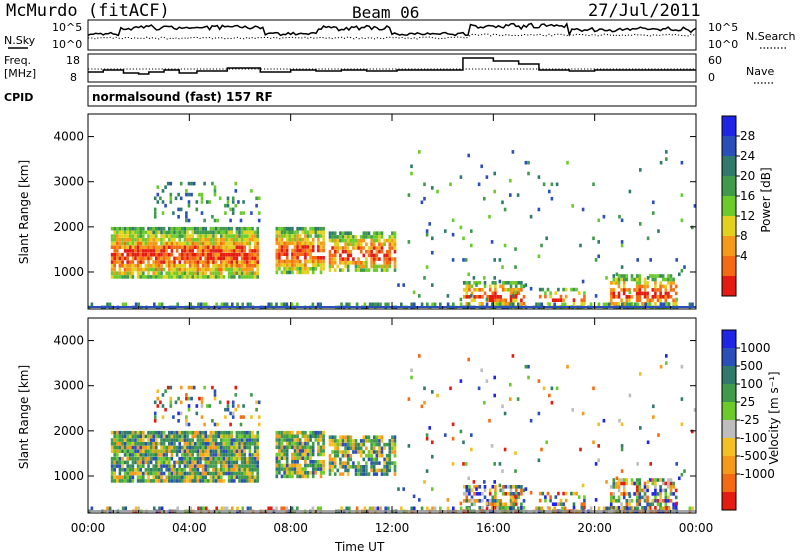  What do you see at coordinates (67, 44) in the screenshot?
I see `noise-left-tick-bottom: 10^0` at bounding box center [67, 44].